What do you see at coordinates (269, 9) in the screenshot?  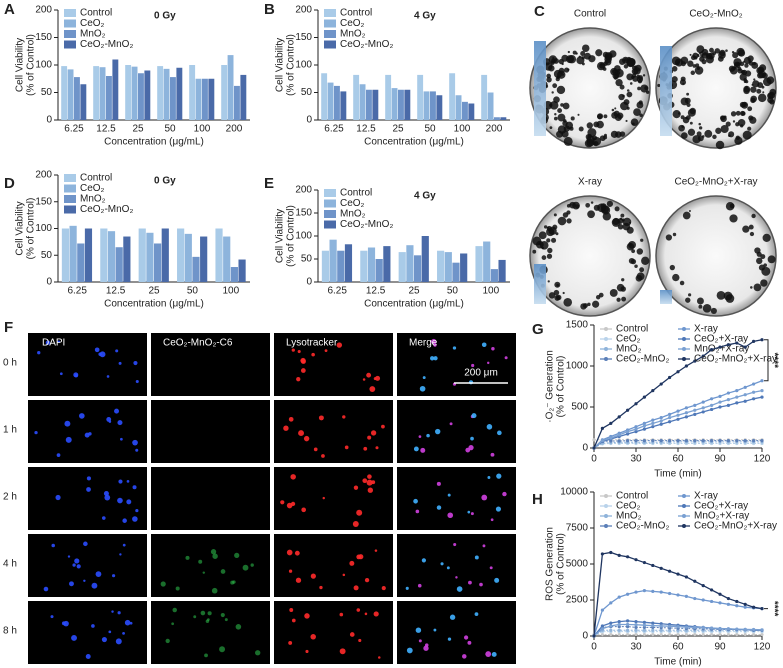 I see `panel-letter: B` at bounding box center [269, 9].